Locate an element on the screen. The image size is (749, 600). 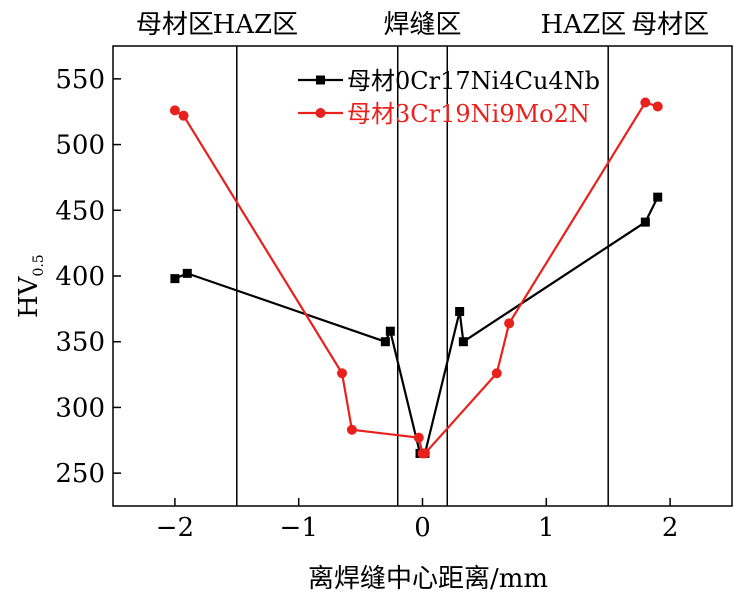
y-axis-title-main: HV is located at coordinates (29, 297).